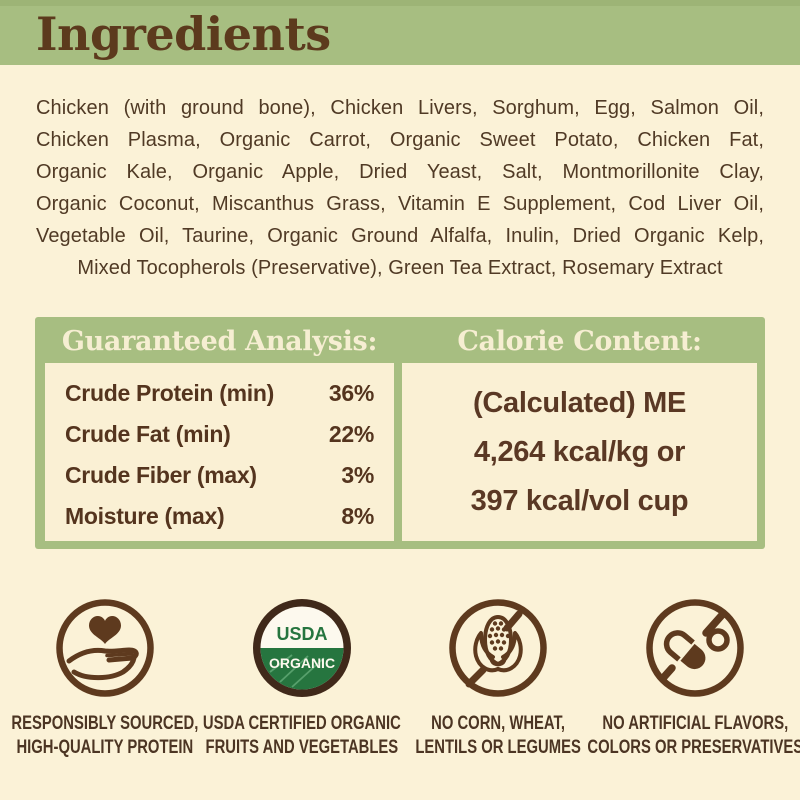 The width and height of the screenshot is (800, 800). Describe the element at coordinates (302, 663) in the screenshot. I see `usda-seal-bottom-text: ORGANIC` at that location.